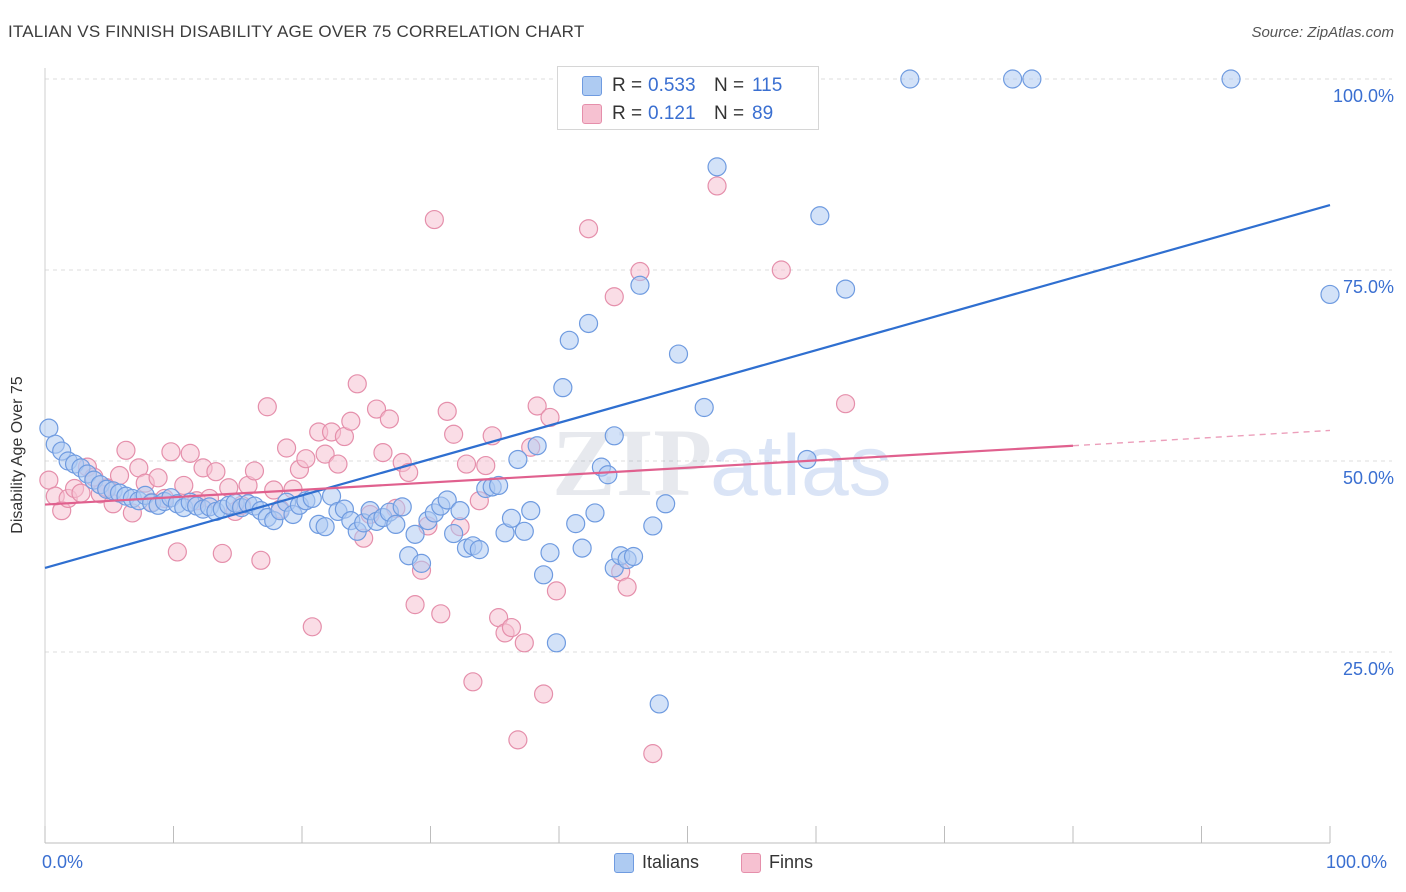 The image size is (1406, 892). I want to click on legend-item-finns: Finns, so click(777, 862).